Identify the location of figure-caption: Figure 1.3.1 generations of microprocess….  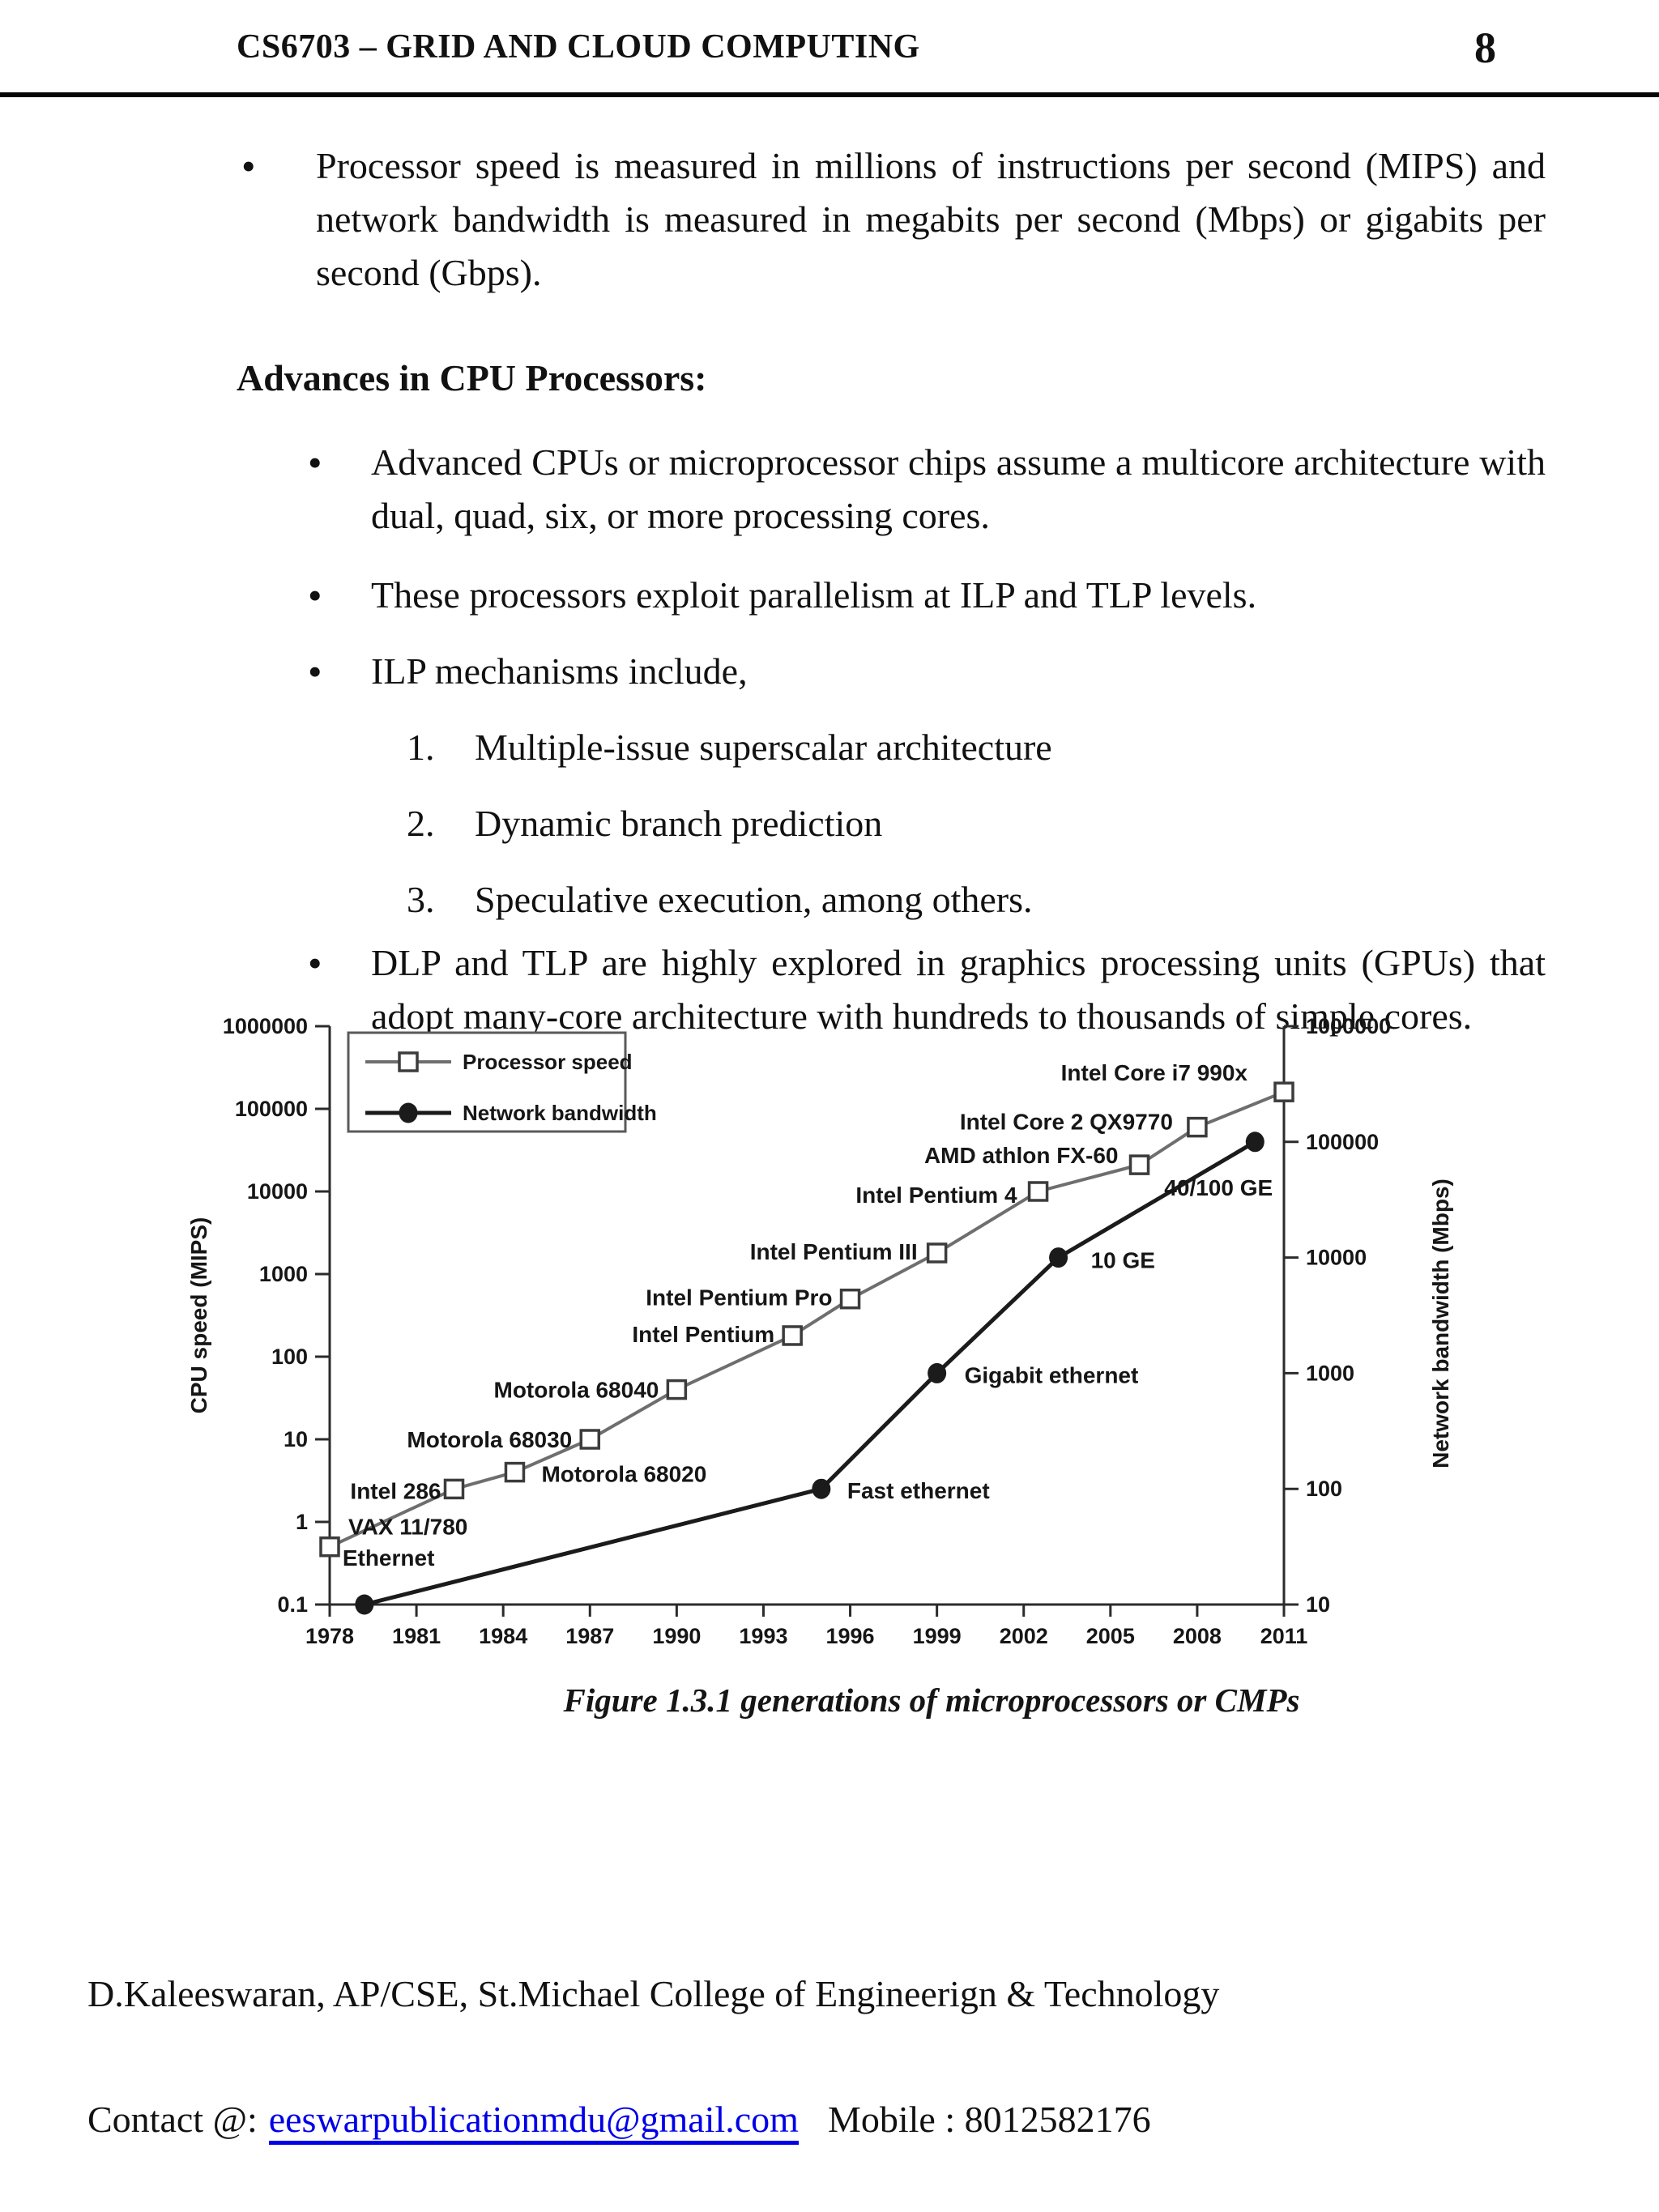
(931, 1700).